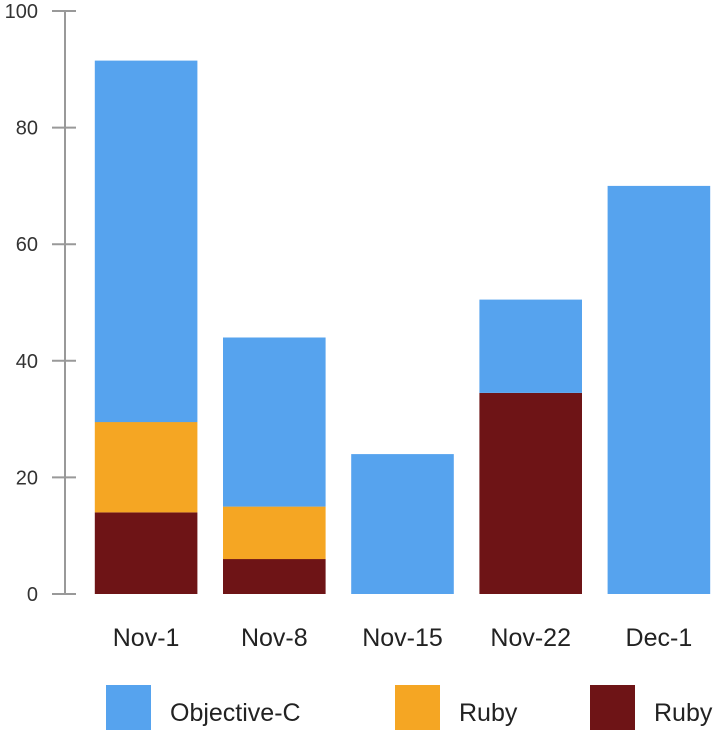  I want to click on y-tick-label: 100, so click(21, 12).